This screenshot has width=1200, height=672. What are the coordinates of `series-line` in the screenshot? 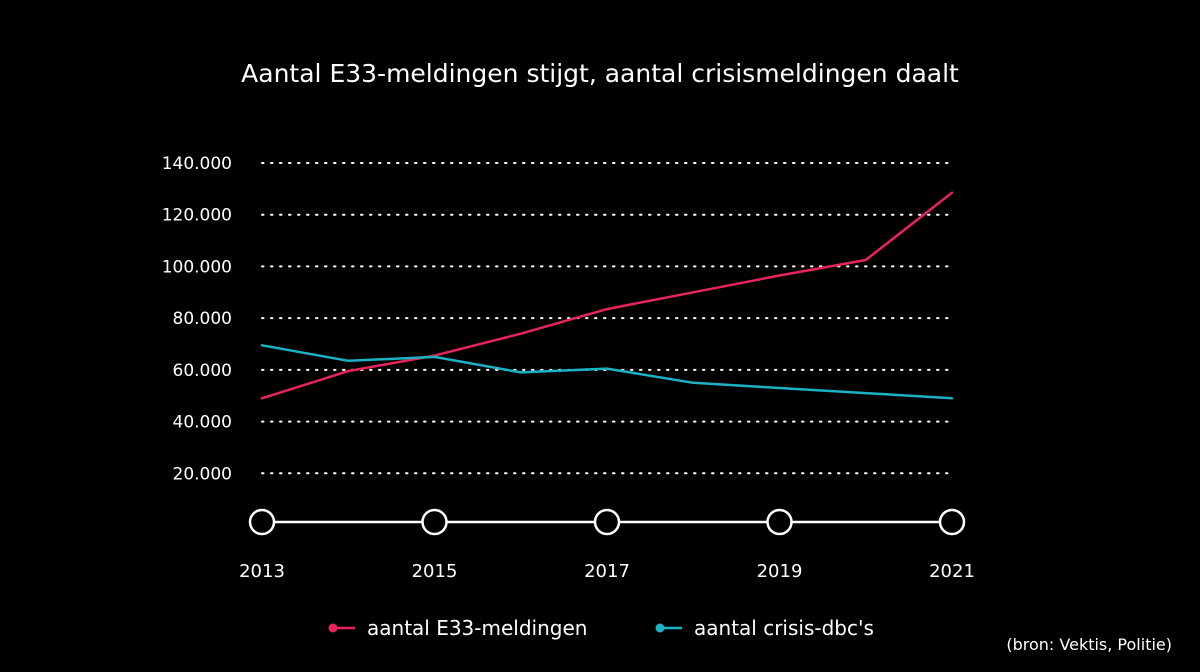 It's located at (607, 372).